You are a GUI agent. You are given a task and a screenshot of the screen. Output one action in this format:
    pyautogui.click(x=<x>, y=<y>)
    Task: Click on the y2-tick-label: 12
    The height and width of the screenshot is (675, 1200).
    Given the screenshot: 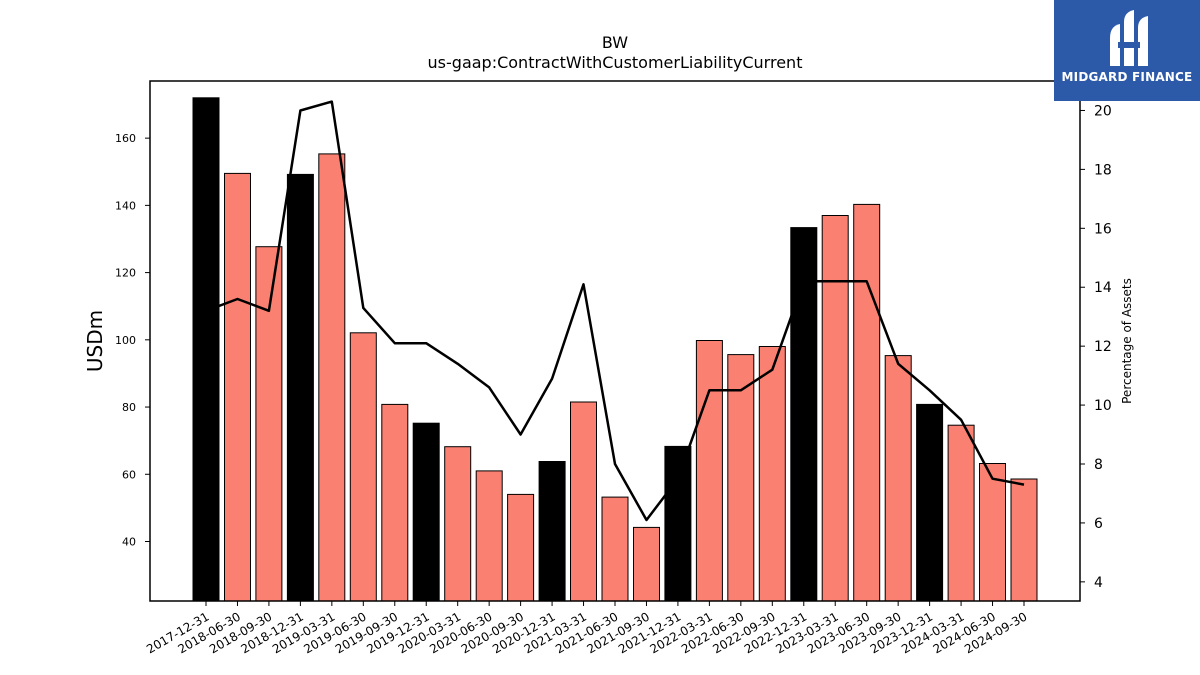 What is the action you would take?
    pyautogui.click(x=1103, y=347)
    